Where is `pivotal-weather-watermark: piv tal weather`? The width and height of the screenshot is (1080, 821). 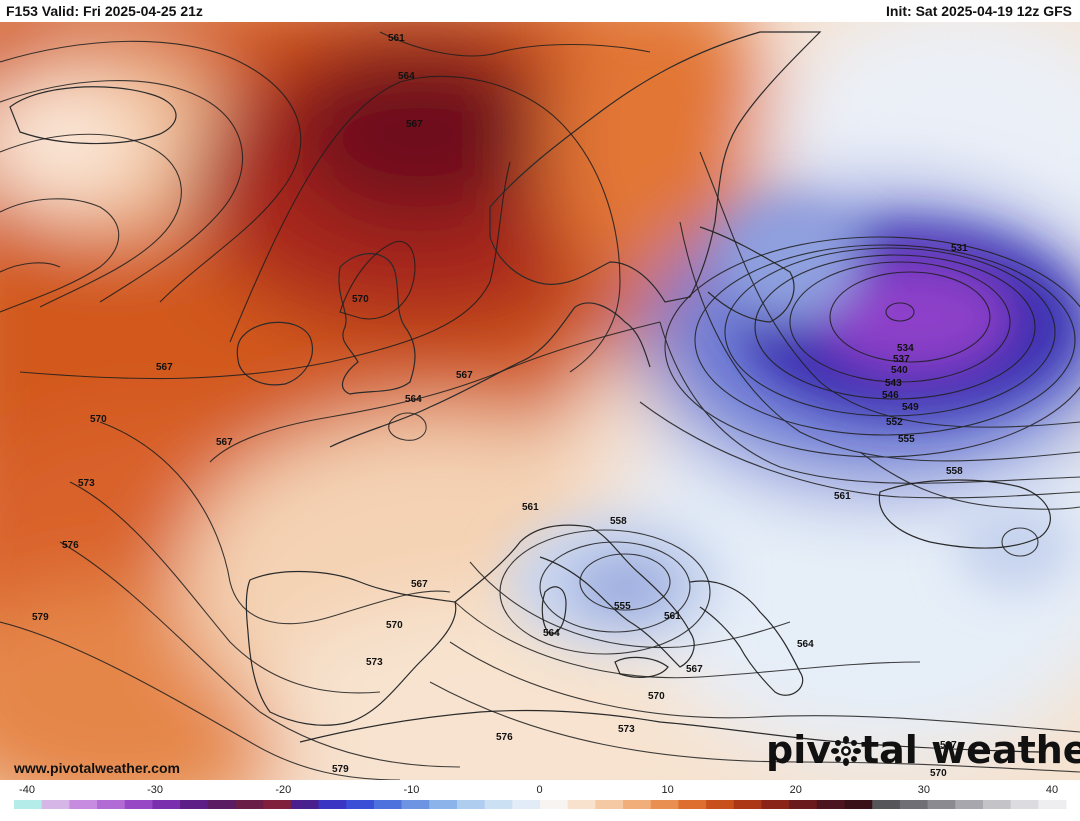
pivotal-weather-watermark: piv tal weather is located at coordinates (923, 750).